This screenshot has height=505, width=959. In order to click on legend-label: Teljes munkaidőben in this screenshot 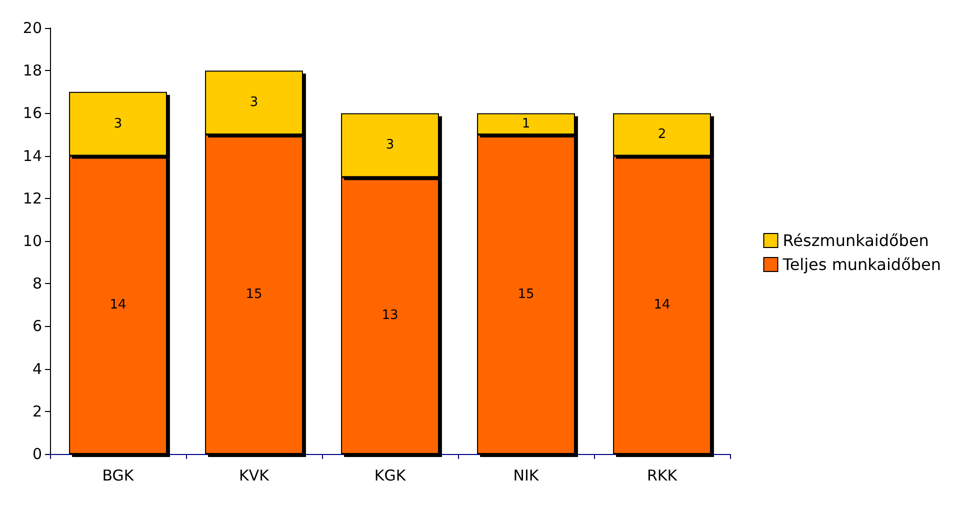, I will do `click(862, 264)`.